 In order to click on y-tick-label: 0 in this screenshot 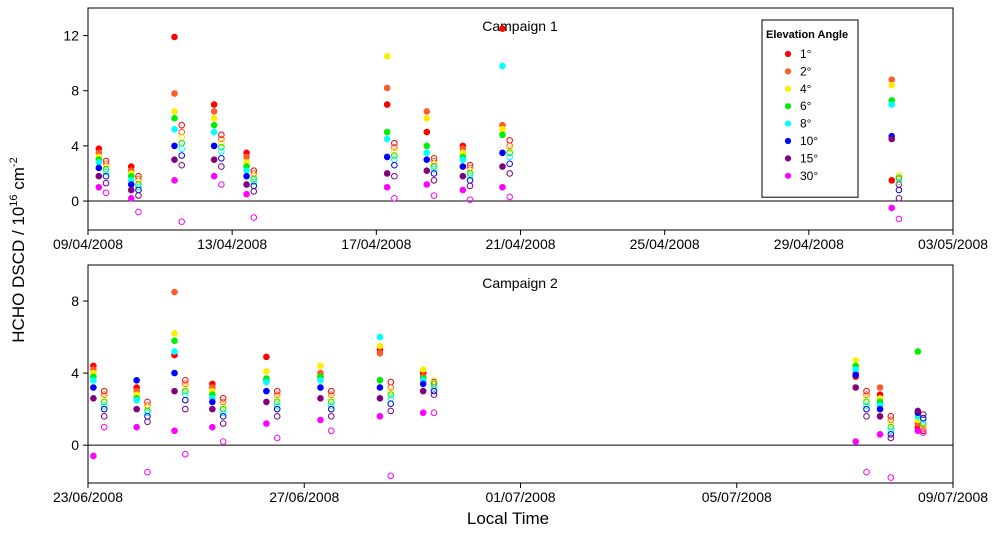, I will do `click(75, 201)`.